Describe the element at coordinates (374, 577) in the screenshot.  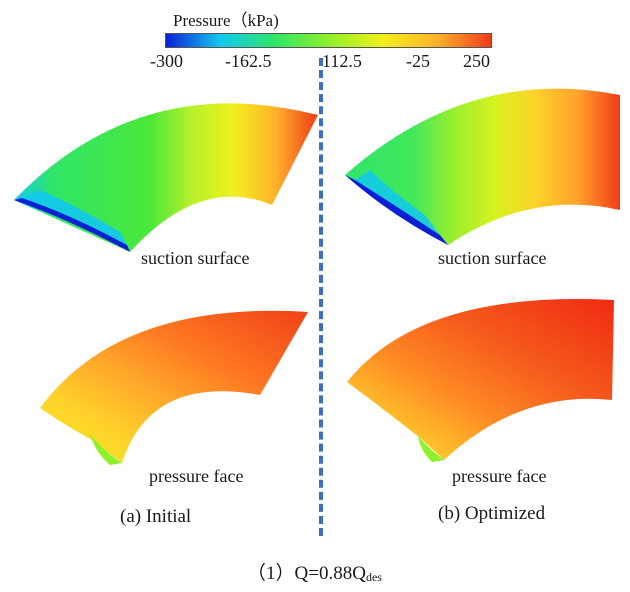
I see `figure-caption-subscript: des` at that location.